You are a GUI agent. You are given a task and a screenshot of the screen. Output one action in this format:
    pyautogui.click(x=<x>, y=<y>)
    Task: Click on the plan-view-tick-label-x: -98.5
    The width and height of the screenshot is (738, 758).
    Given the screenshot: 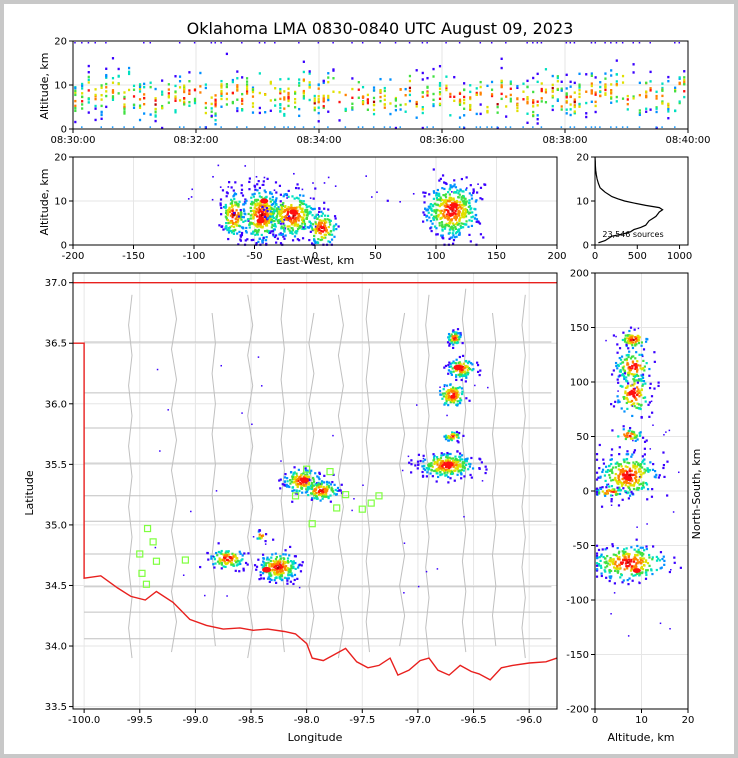 What is the action you would take?
    pyautogui.click(x=251, y=720)
    